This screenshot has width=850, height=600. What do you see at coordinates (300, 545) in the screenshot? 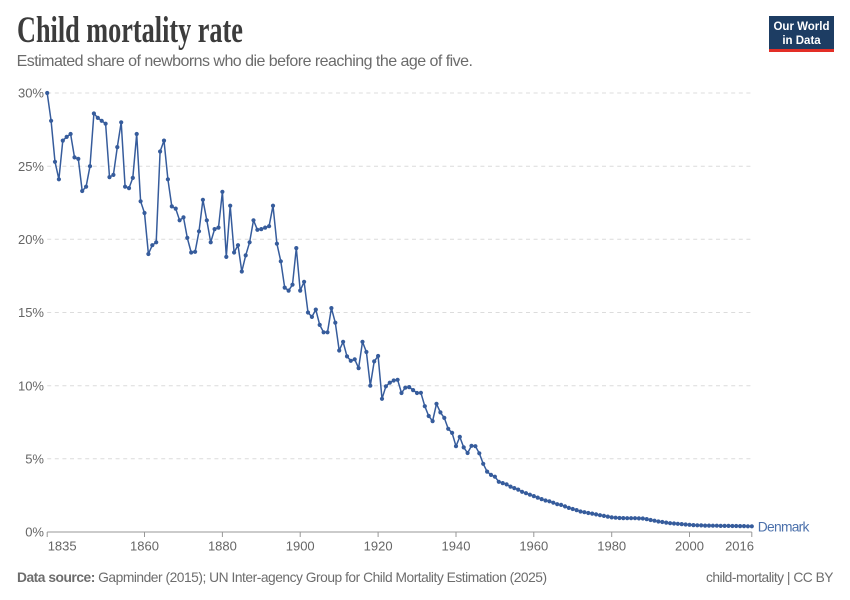
I see `svg-text: 1900` at bounding box center [300, 545].